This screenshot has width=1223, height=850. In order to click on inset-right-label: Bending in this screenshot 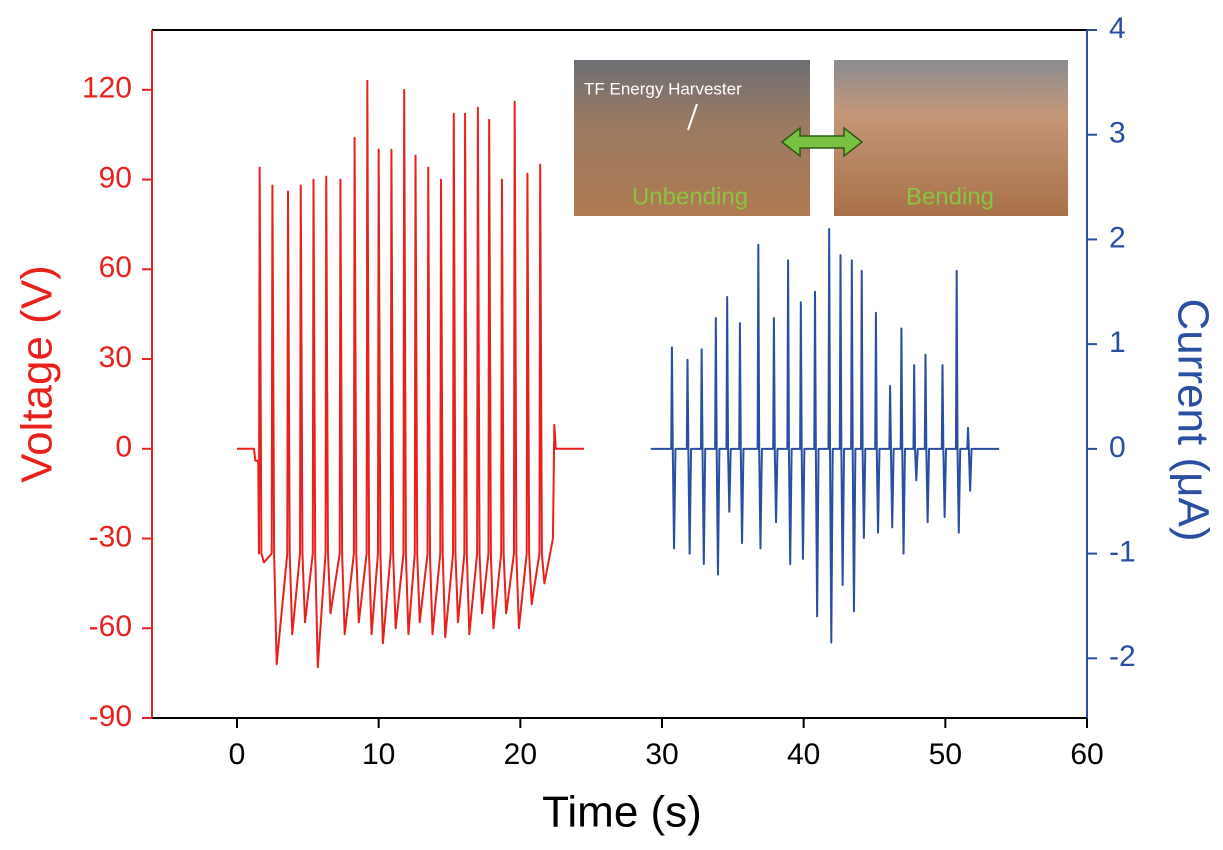, I will do `click(950, 196)`.